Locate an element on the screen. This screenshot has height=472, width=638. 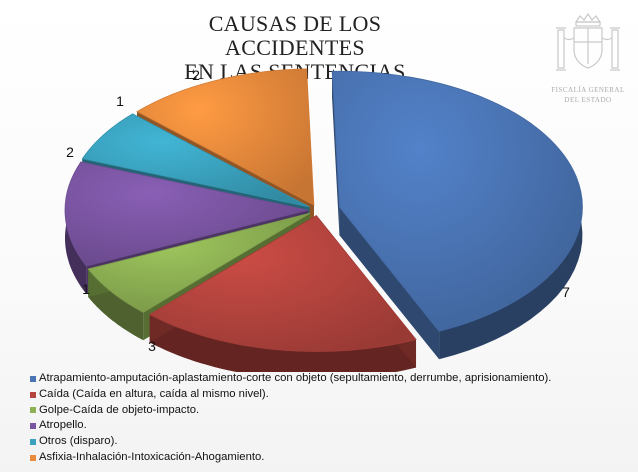
data-label-5: 1 is located at coordinates (120, 101).